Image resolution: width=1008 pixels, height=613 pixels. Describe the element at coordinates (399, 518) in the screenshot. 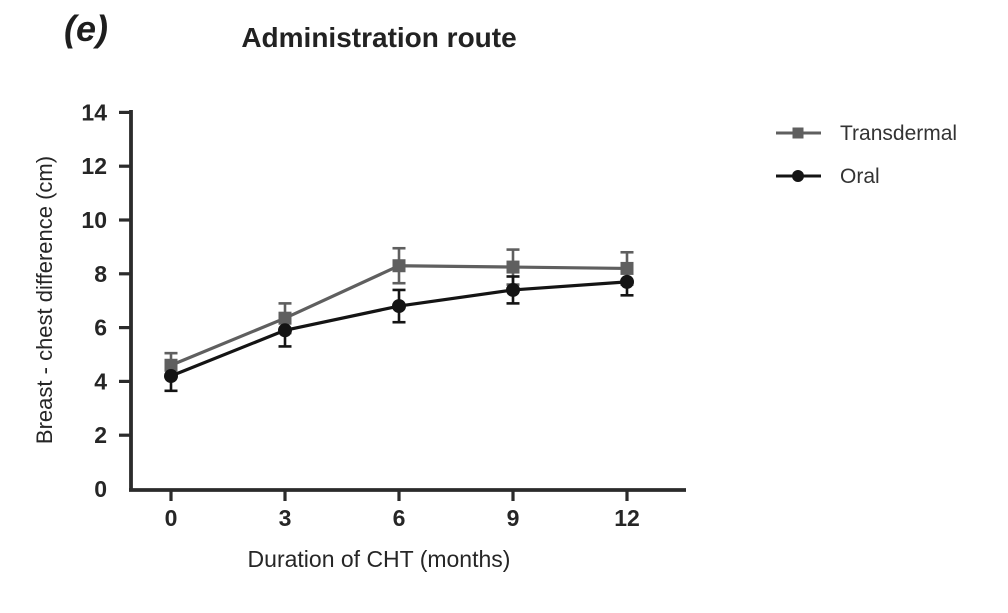

I see `x-tick-label: 6` at that location.